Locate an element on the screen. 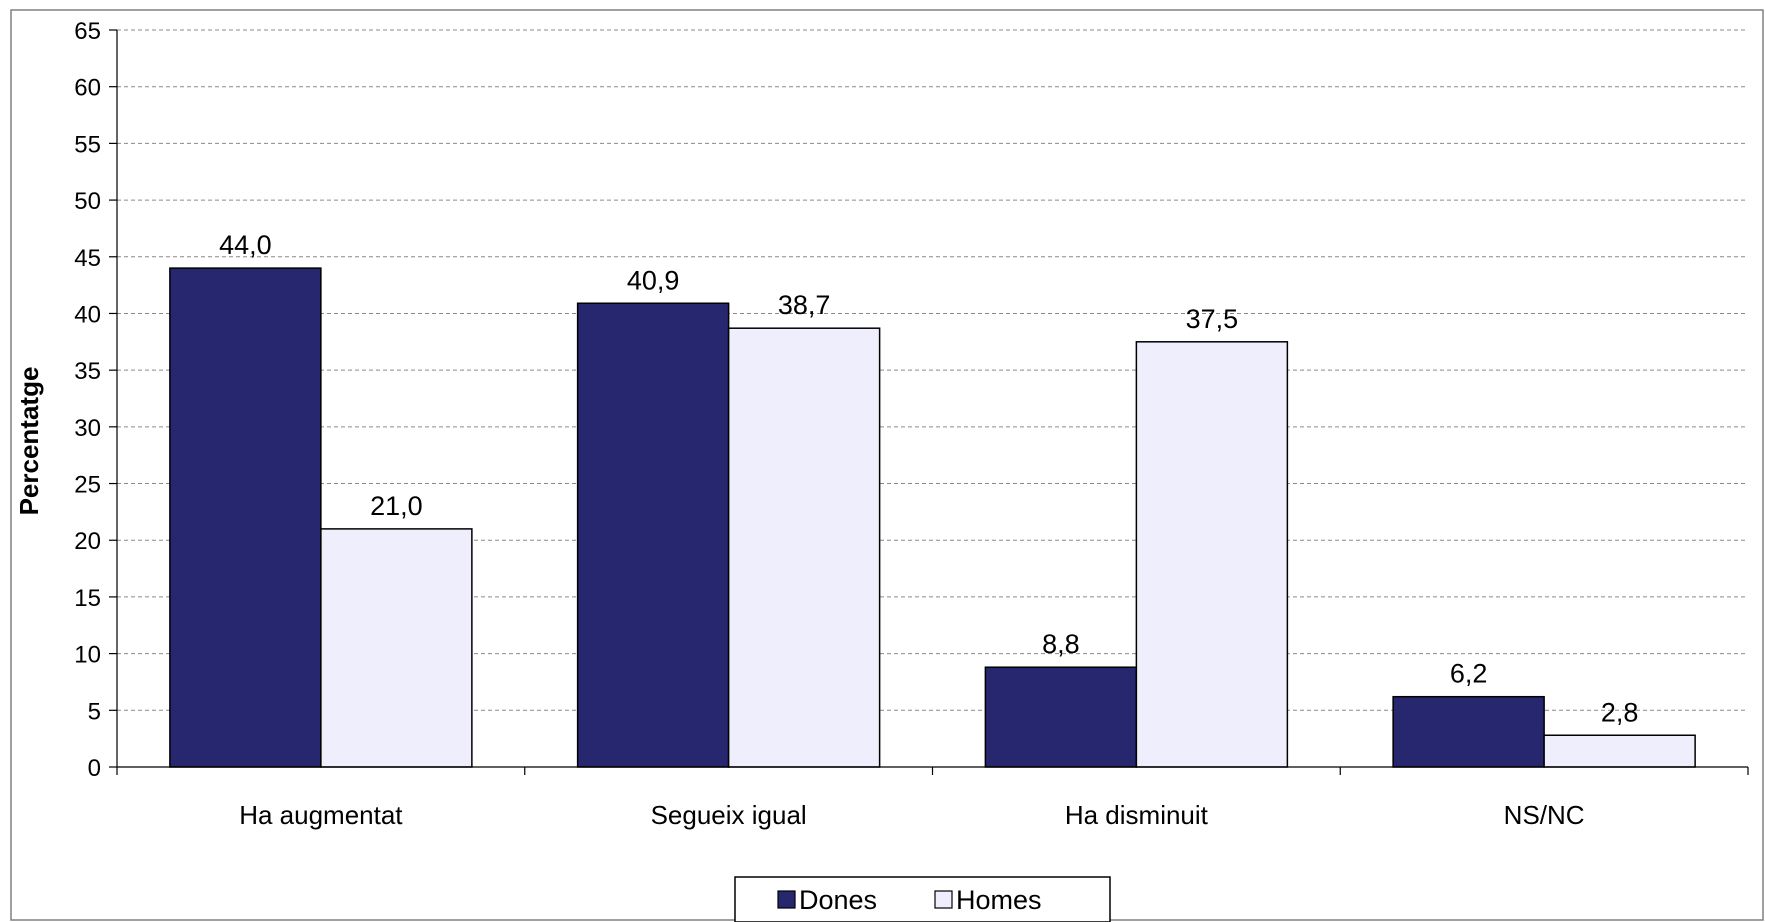 Image resolution: width=1765 pixels, height=922 pixels. legend-box is located at coordinates (922, 899).